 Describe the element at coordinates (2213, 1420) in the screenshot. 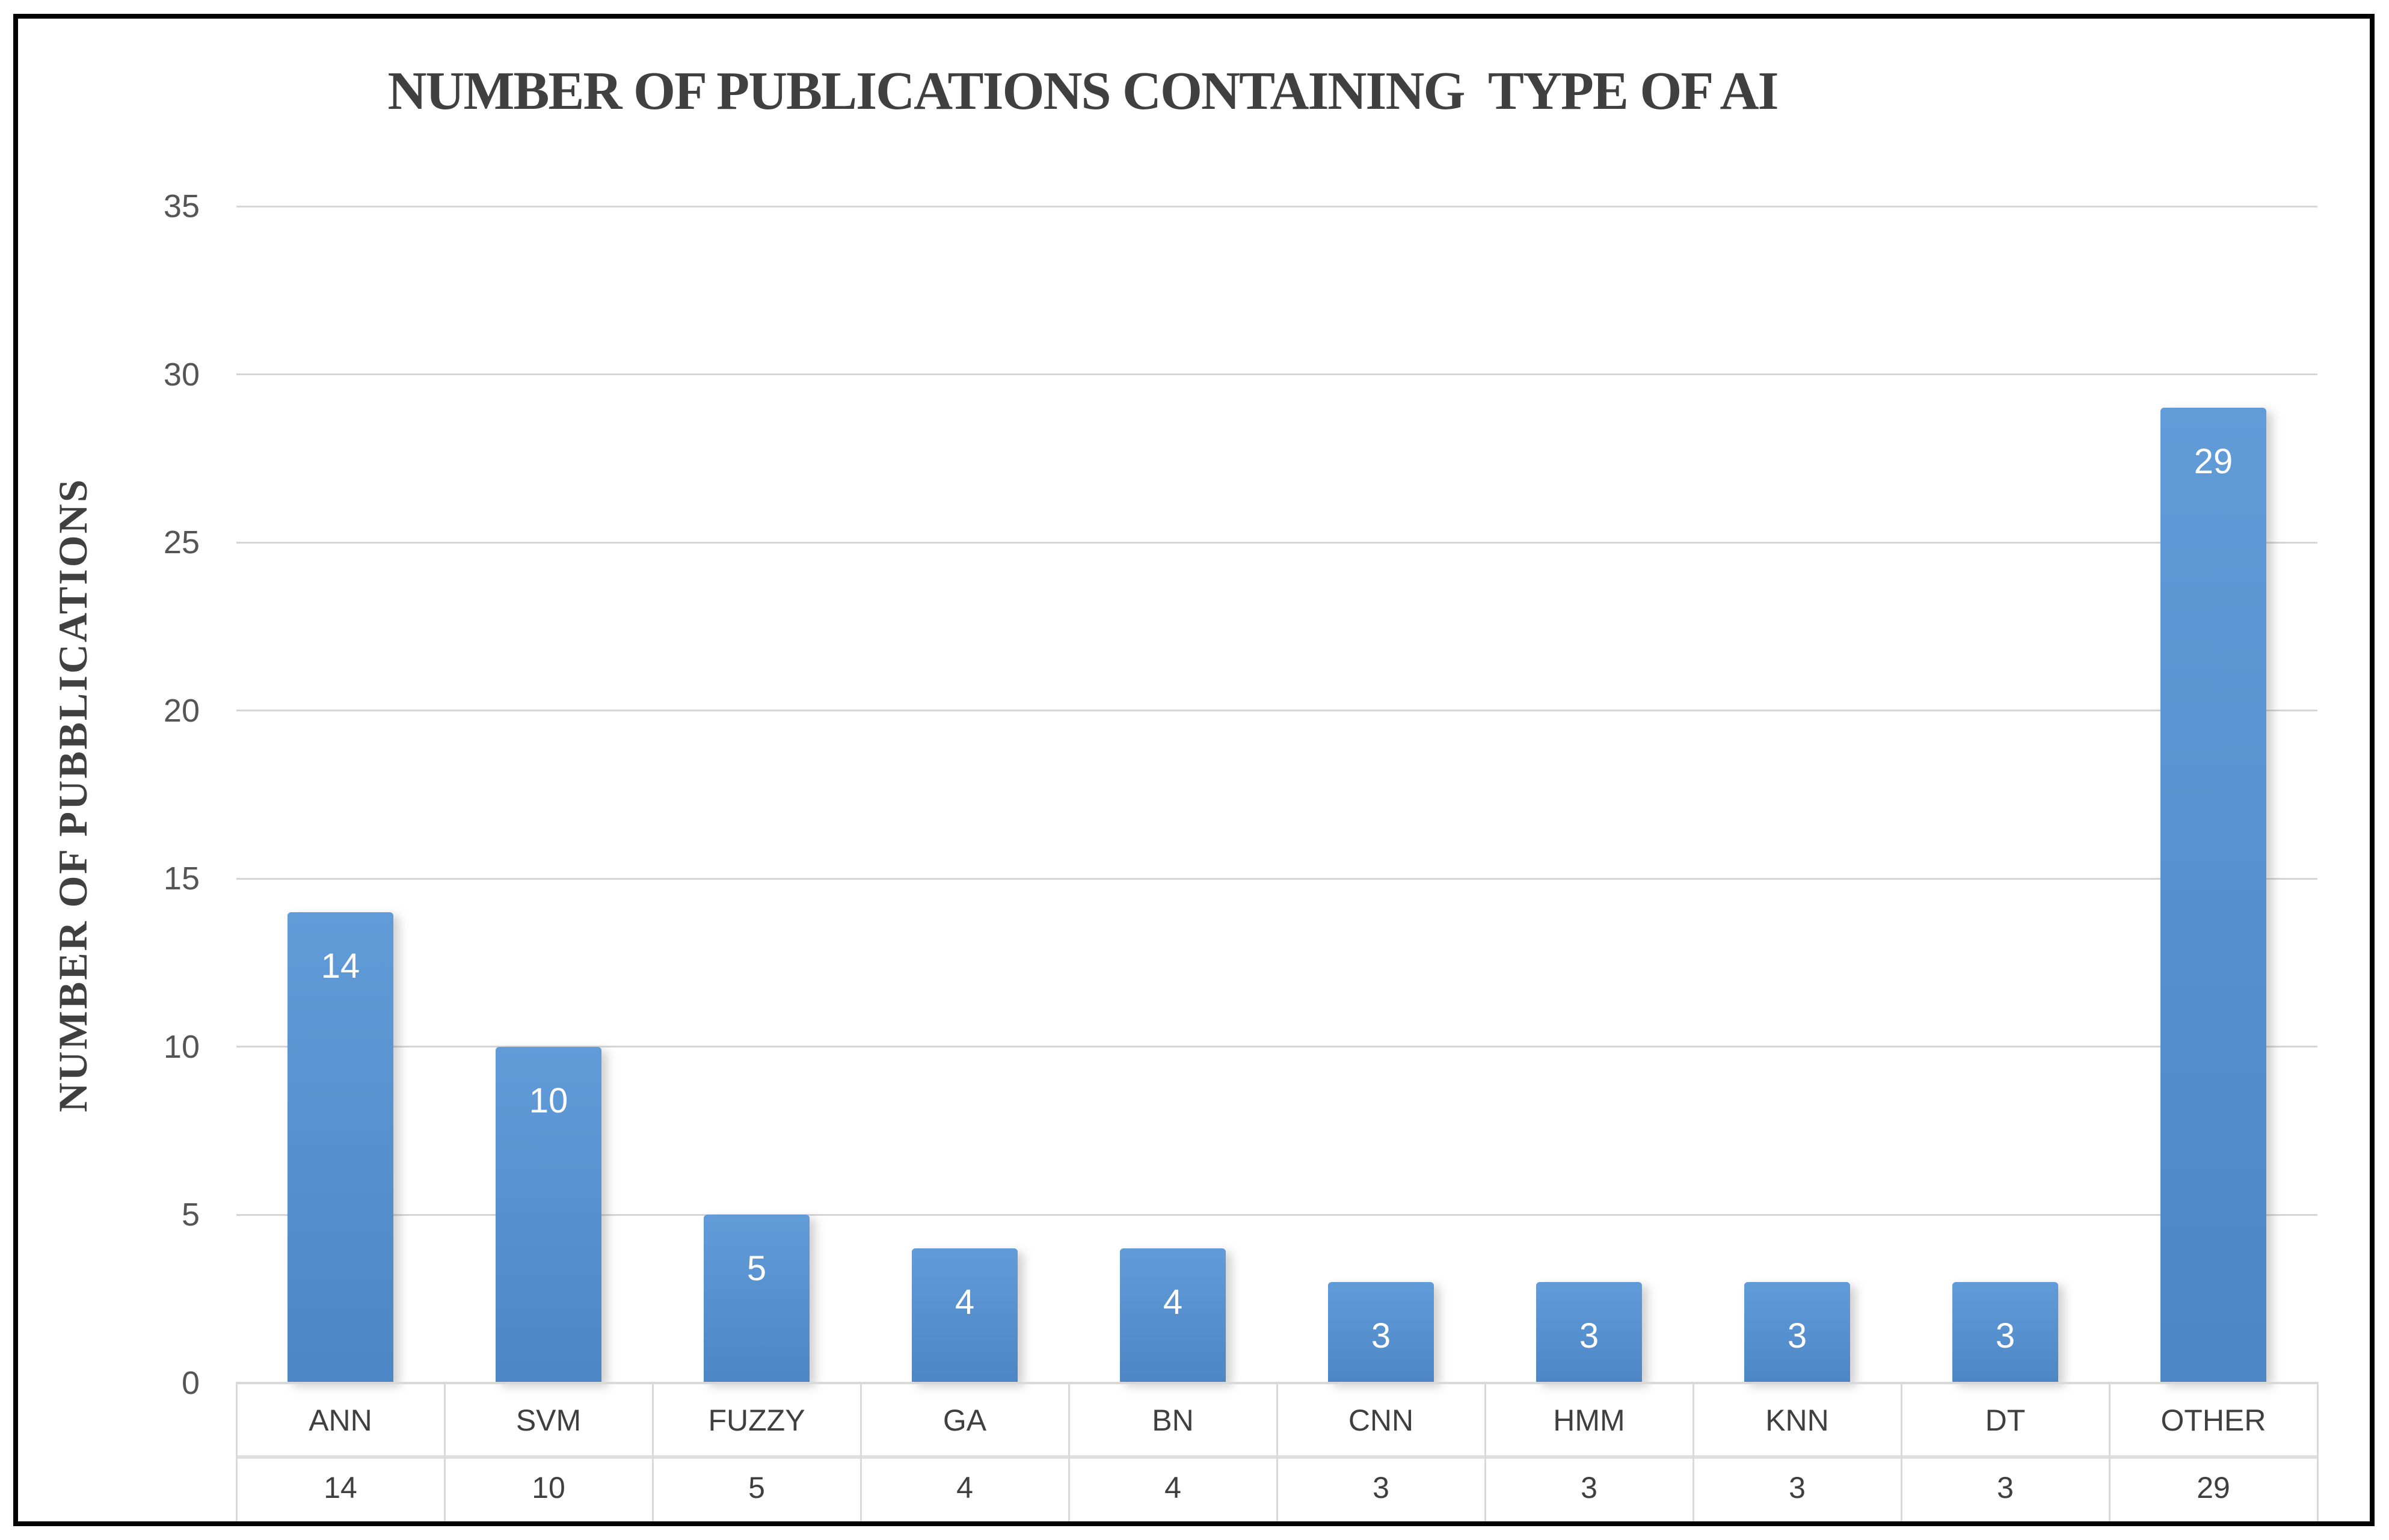

I see `table-category-cell: OTHER` at that location.